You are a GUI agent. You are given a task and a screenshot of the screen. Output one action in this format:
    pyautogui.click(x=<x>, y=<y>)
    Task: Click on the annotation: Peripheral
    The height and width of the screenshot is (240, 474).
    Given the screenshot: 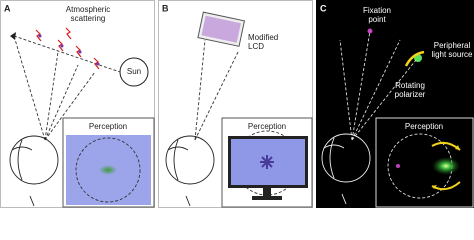 What is the action you would take?
    pyautogui.click(x=452, y=45)
    